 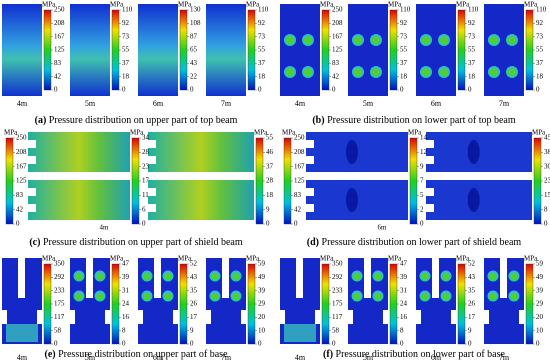 I want to click on colorbar-tick-label: 52, so click(x=194, y=264).